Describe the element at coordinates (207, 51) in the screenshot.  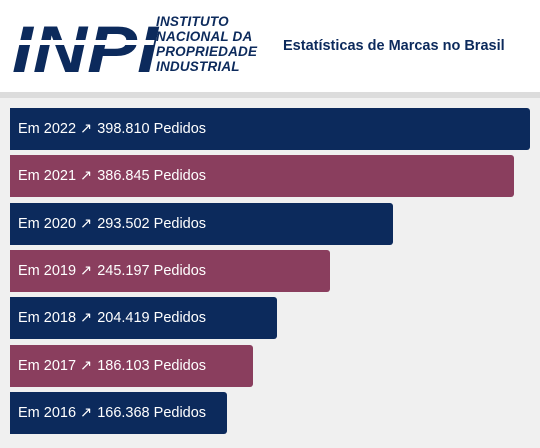
I see `logo-line: PROPRIEDADE` at that location.